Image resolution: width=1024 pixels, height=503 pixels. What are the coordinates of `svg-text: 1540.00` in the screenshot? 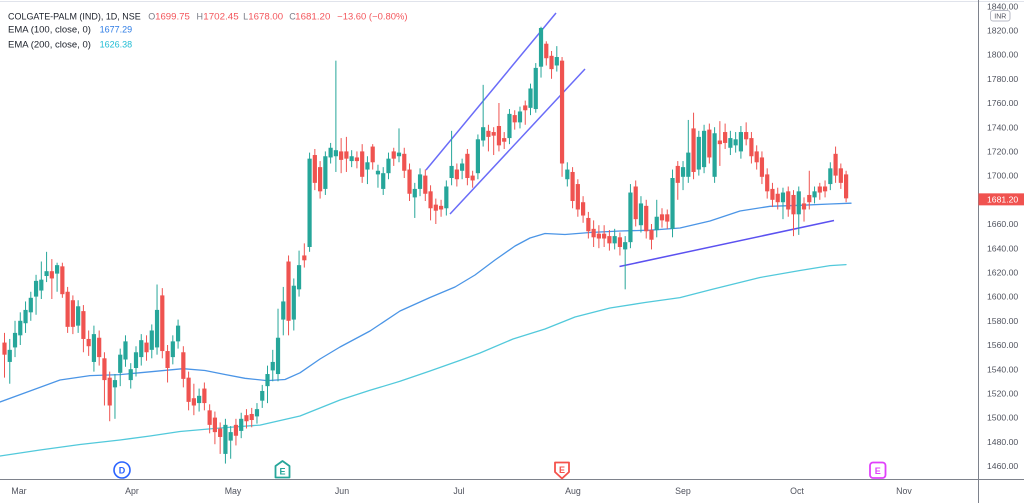 It's located at (1002, 369).